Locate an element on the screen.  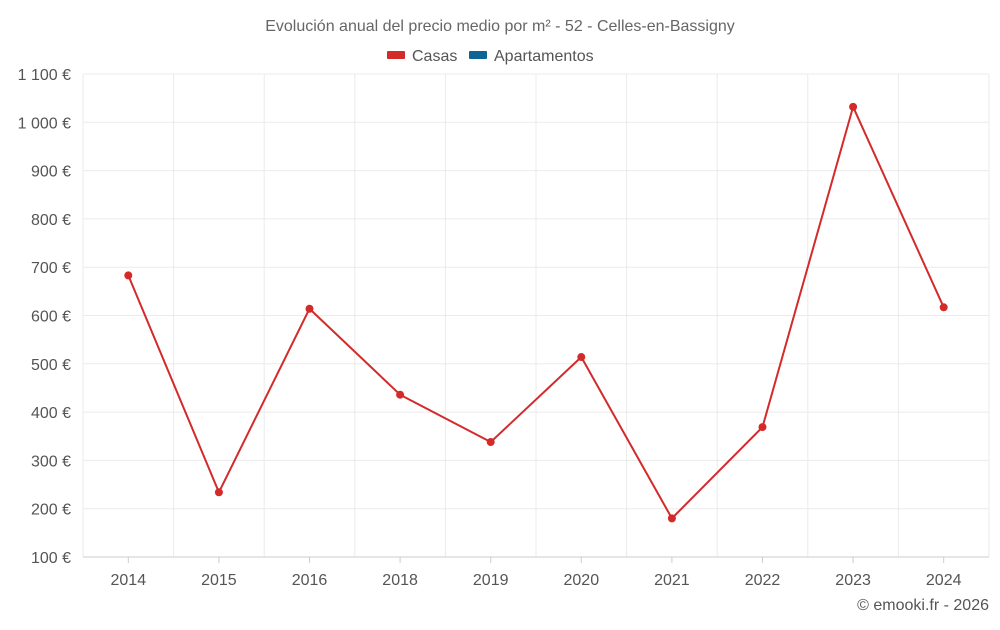
y-tick-label: 800 € is located at coordinates (51, 220).